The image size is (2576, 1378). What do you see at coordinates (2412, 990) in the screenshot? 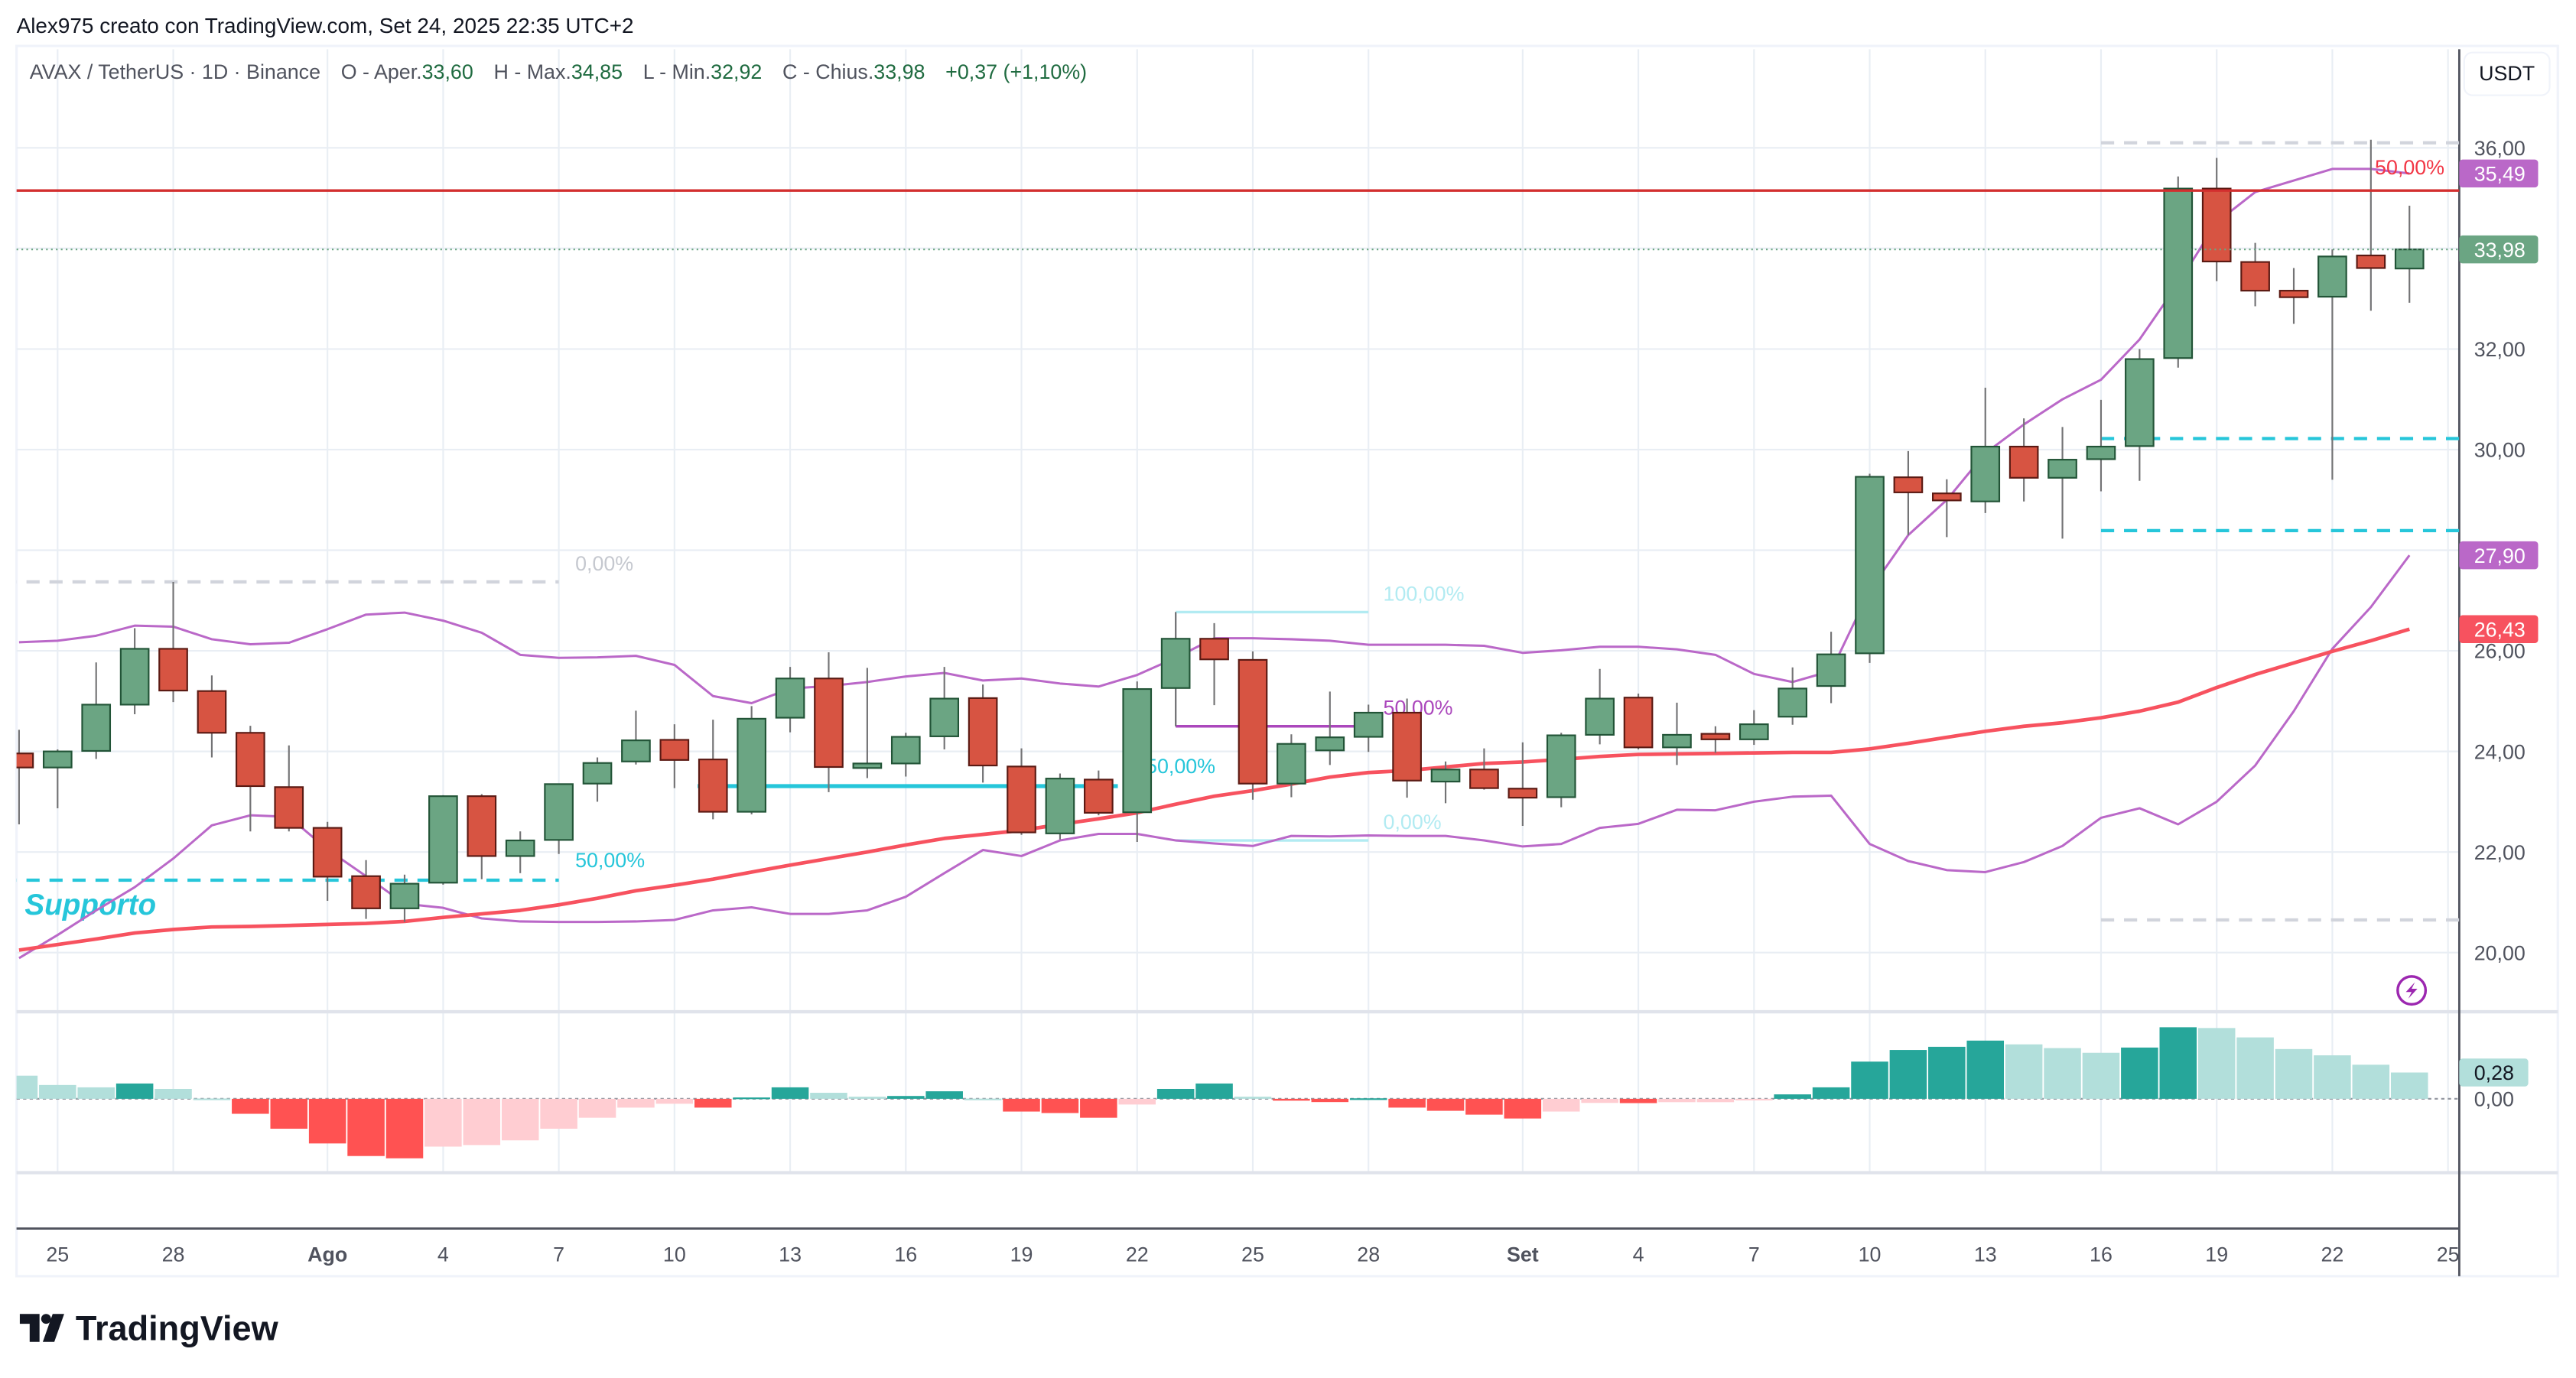
I see `lightning-alert-icon` at bounding box center [2412, 990].